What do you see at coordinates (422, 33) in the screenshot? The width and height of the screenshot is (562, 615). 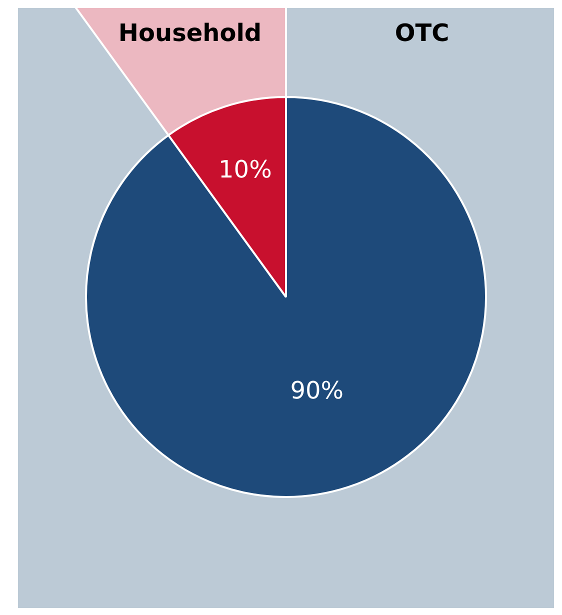 I see `slice-label: OTC` at bounding box center [422, 33].